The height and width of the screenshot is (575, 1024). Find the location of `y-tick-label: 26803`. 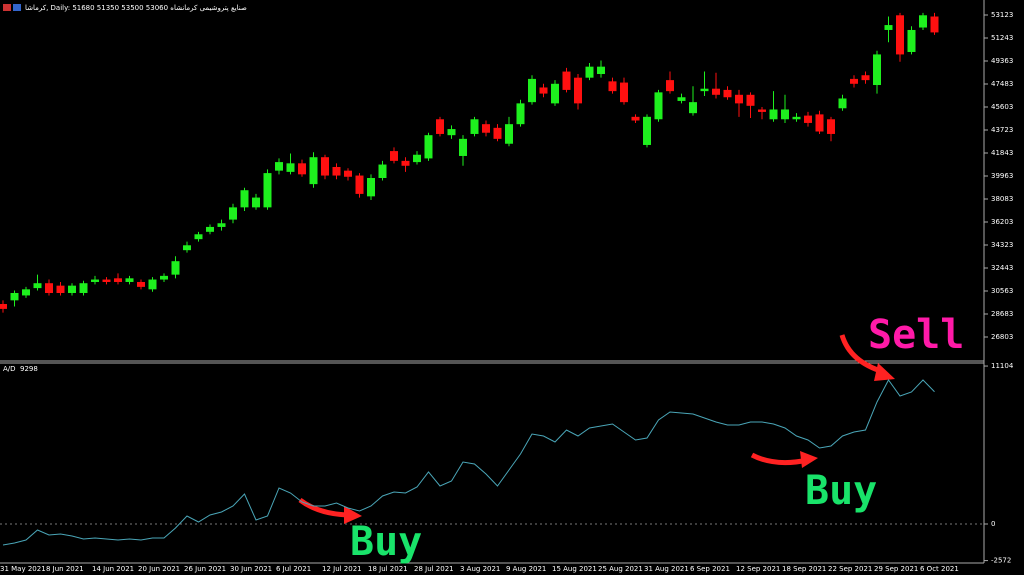

y-tick-label: 26803 is located at coordinates (1002, 337).